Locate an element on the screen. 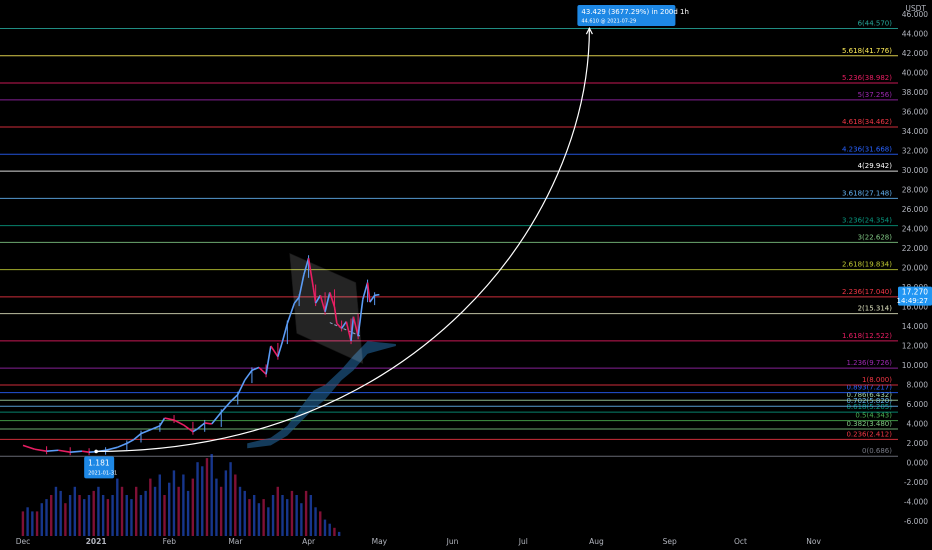 This screenshot has height=550, width=932. fib-level-label: 0.236(2.412) is located at coordinates (869, 434).